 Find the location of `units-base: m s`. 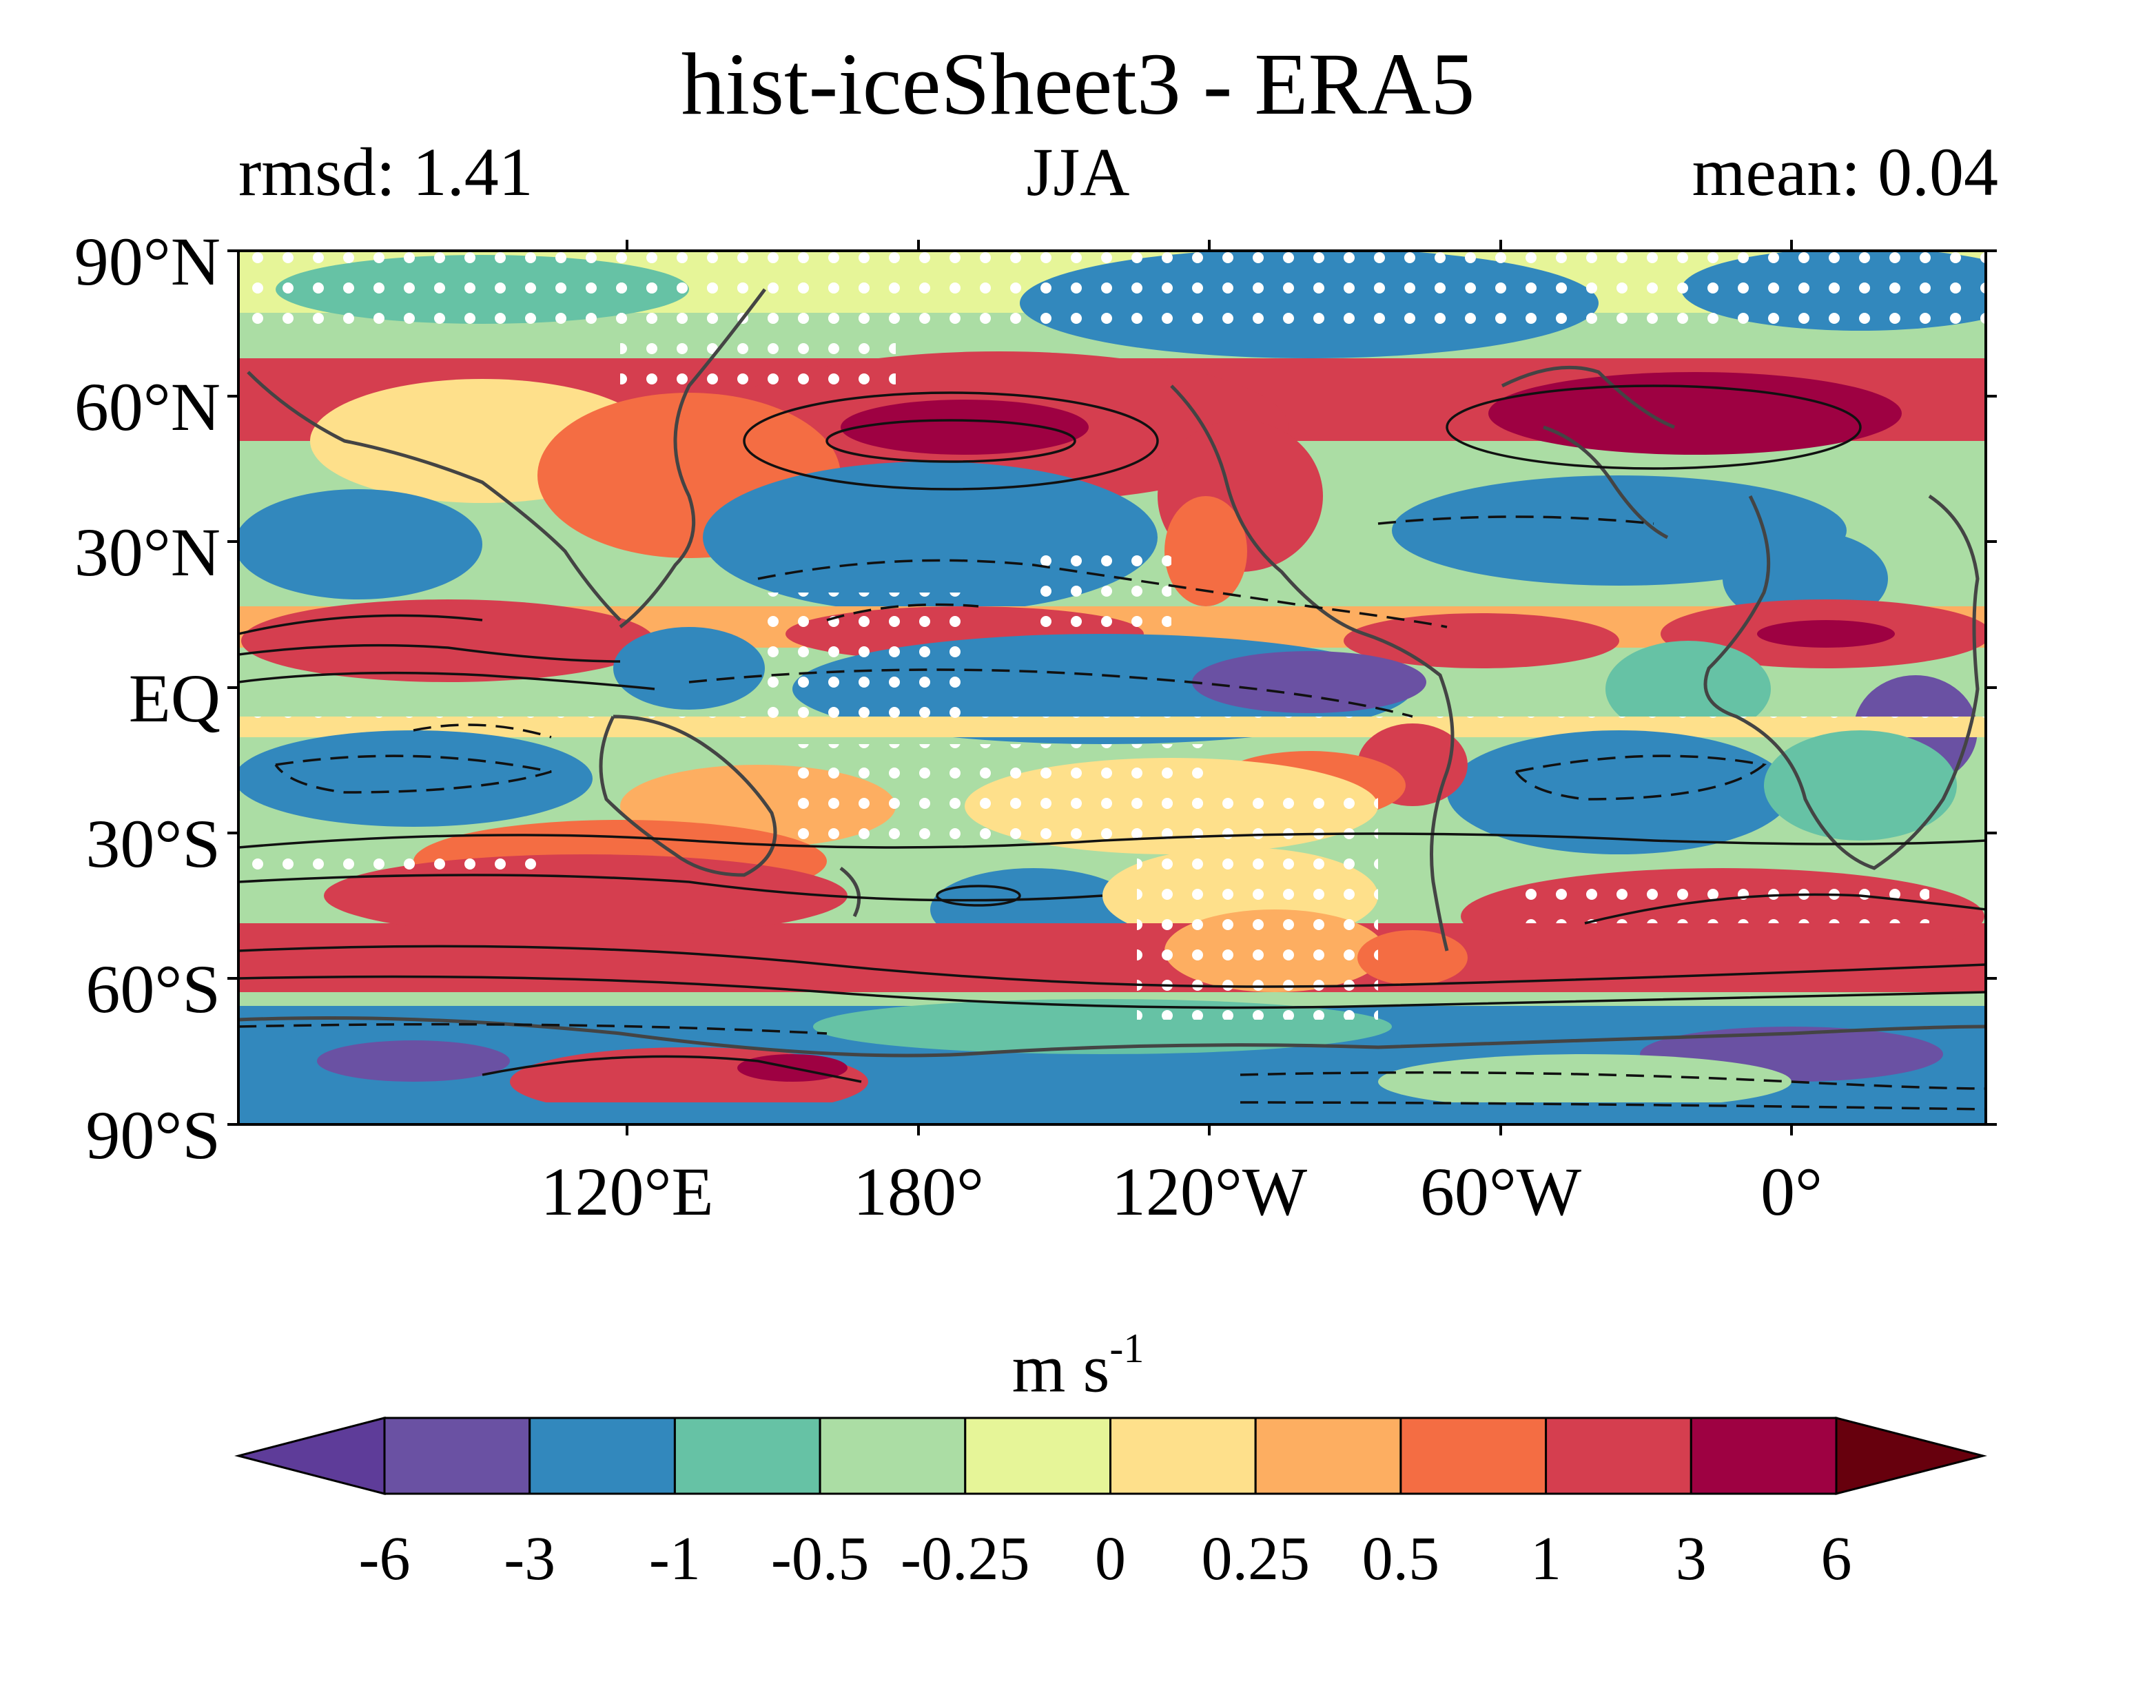

units-base: m s is located at coordinates (1061, 1368).